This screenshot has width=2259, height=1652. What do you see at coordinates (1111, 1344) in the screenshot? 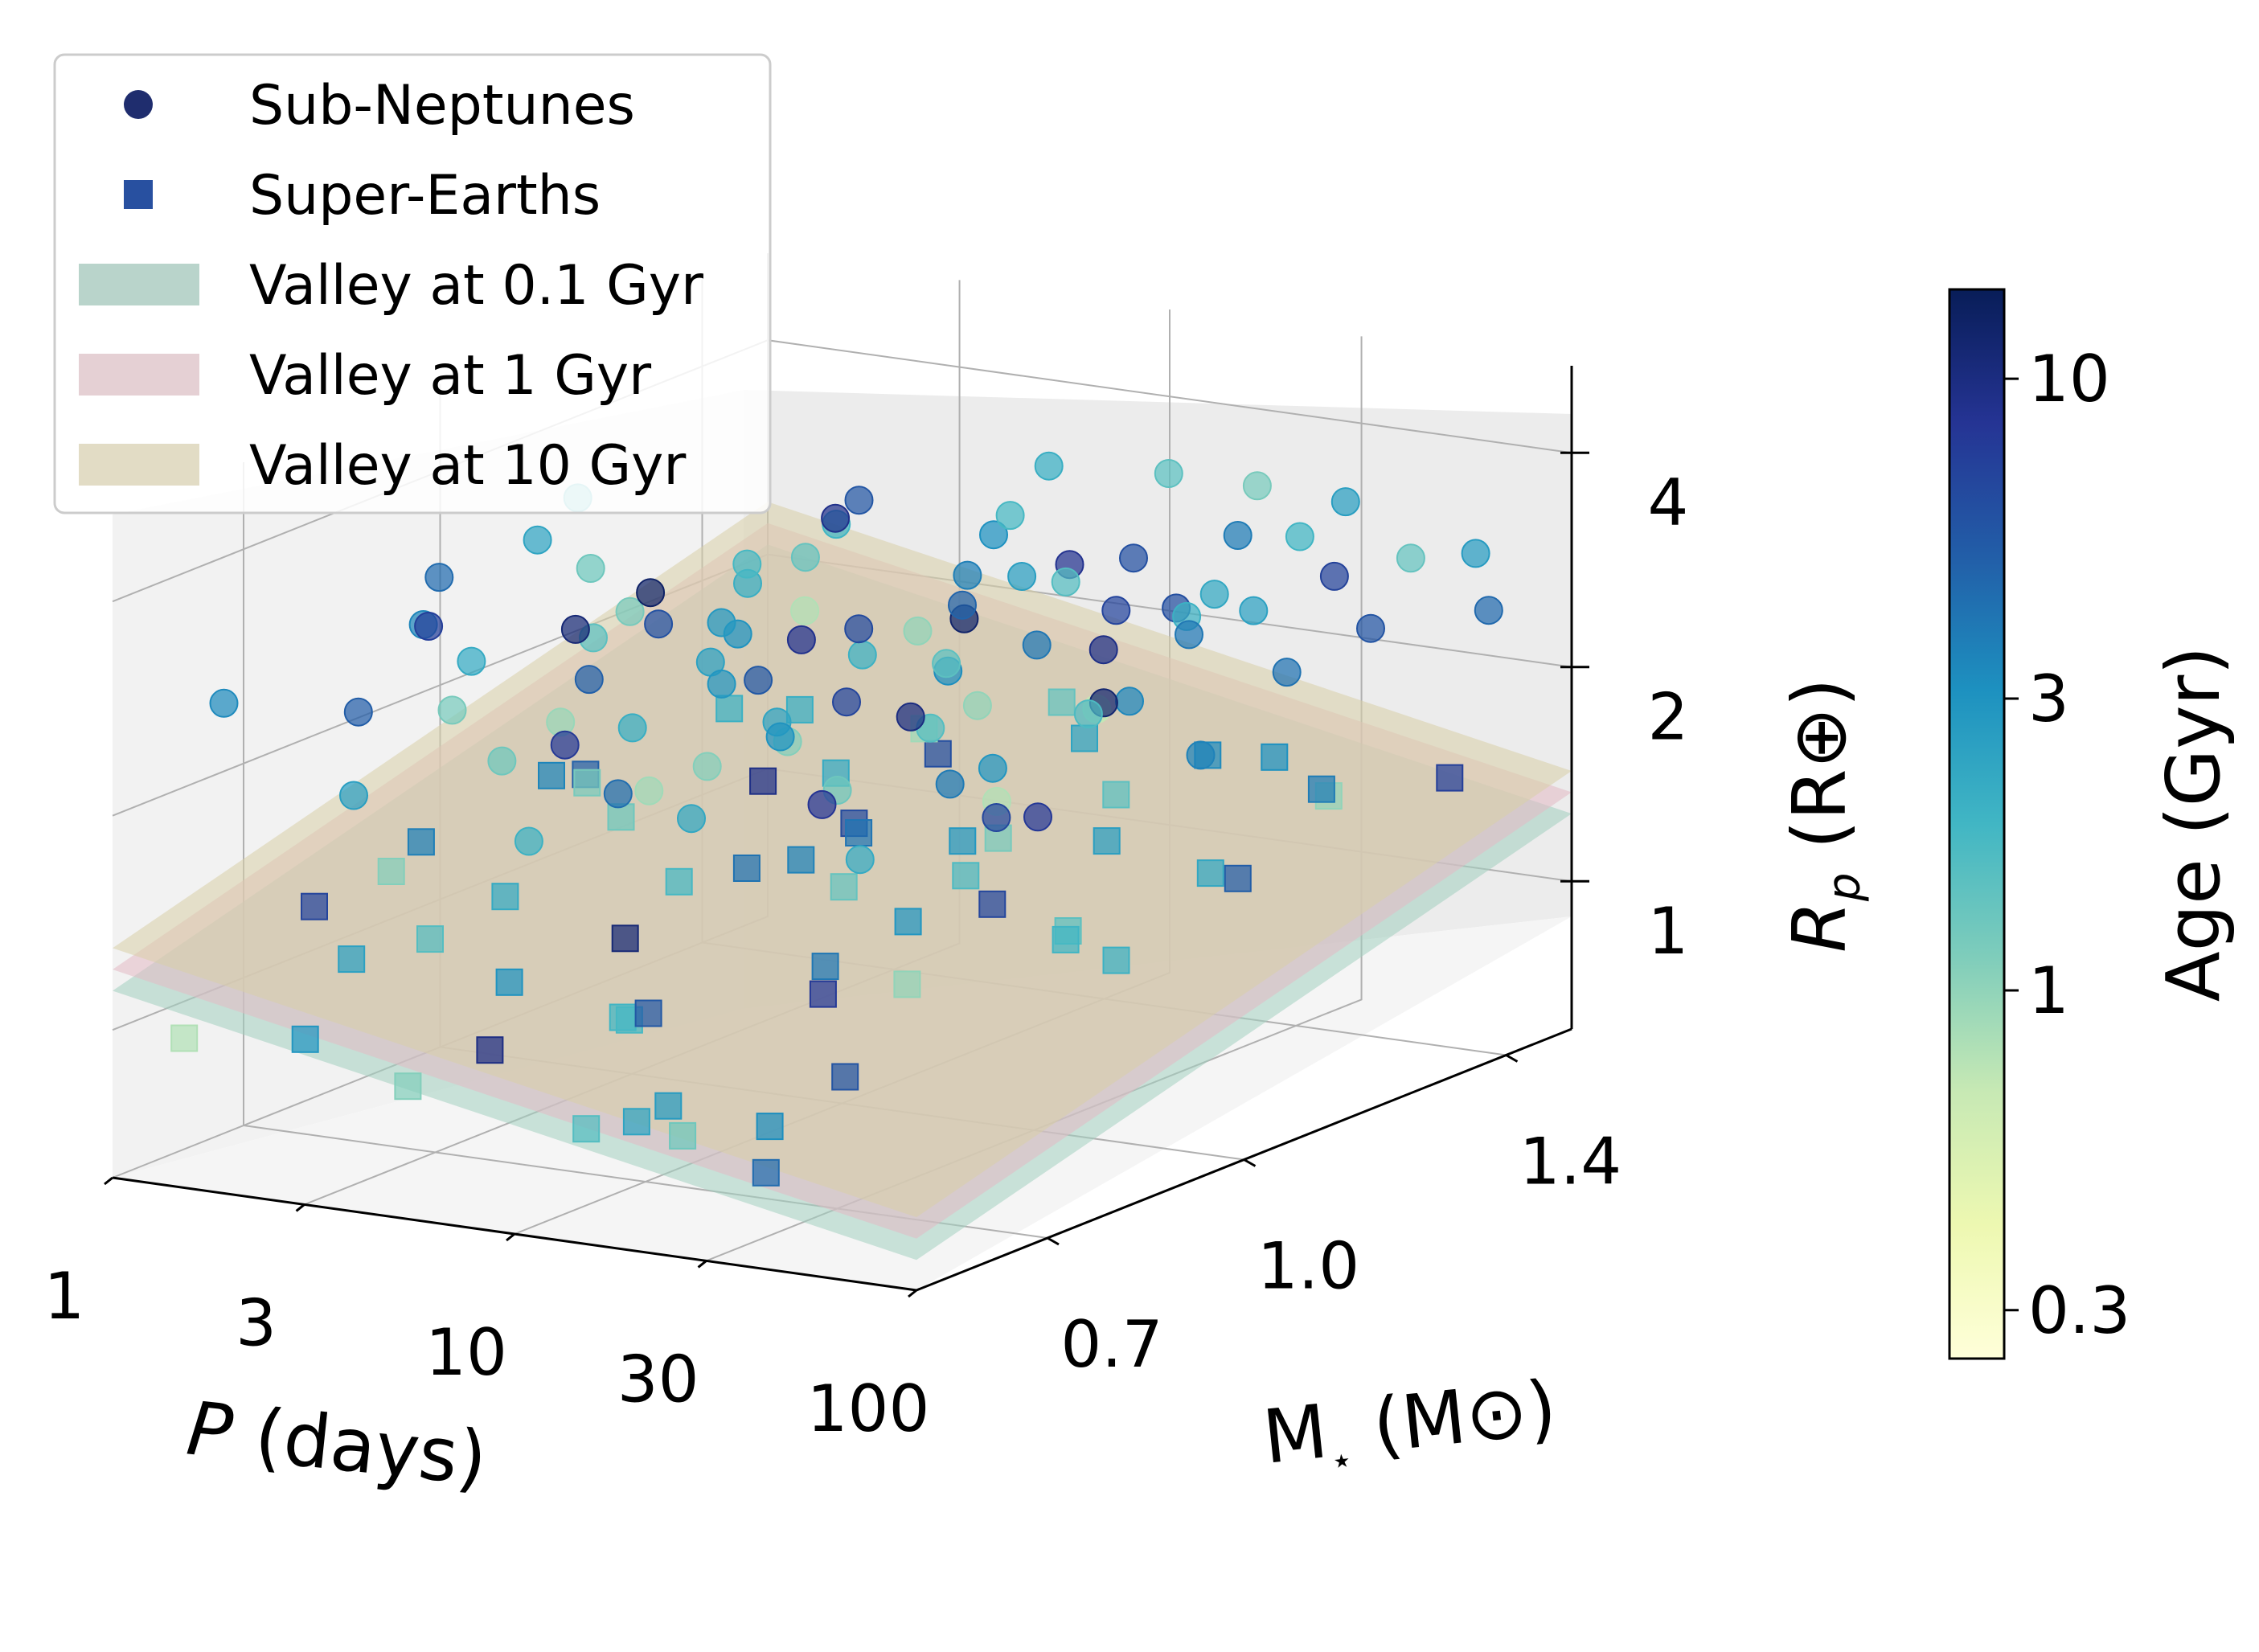
I see `y-tick-label: 0.7` at bounding box center [1111, 1344].